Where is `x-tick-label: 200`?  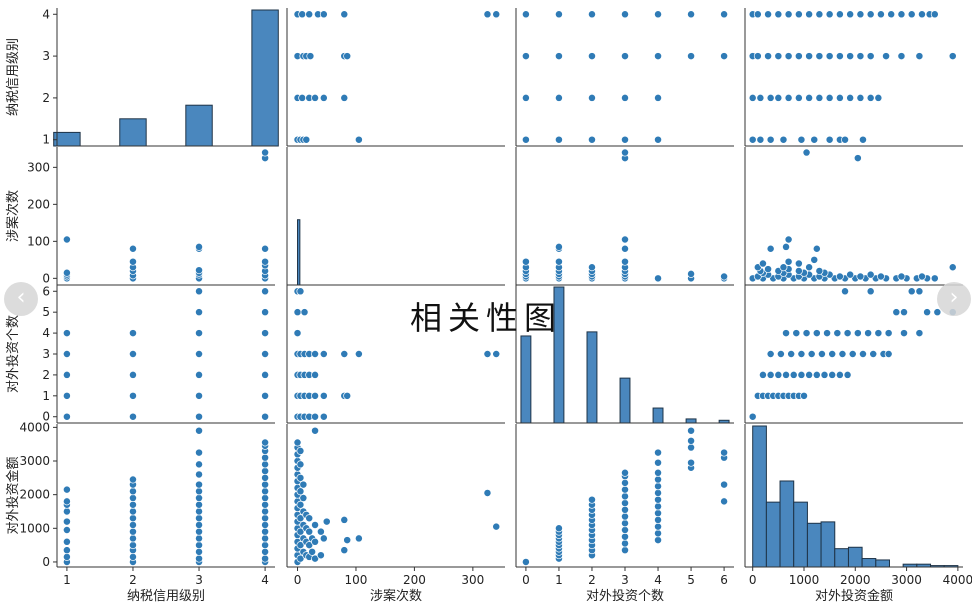
x-tick-label: 200 is located at coordinates (414, 580).